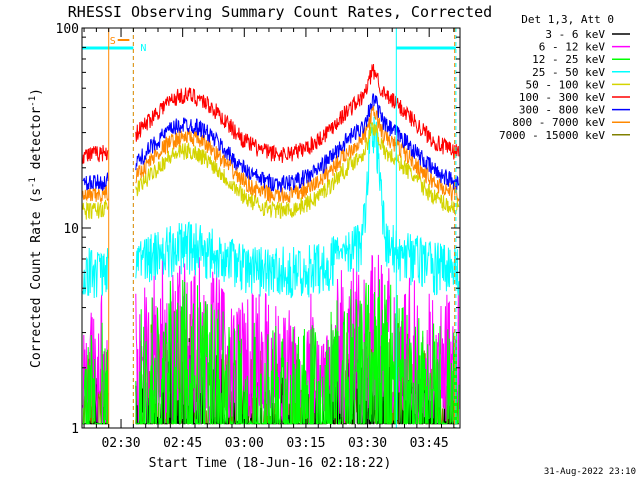 Image resolution: width=640 pixels, height=480 pixels. Describe the element at coordinates (297, 170) in the screenshot. I see `series-line-50-100keV-seg1` at that location.